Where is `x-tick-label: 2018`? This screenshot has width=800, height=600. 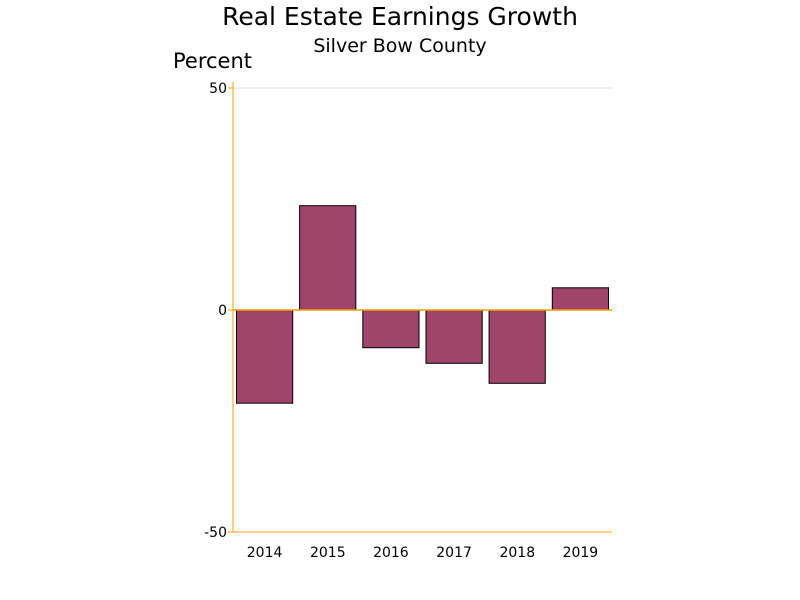 x-tick-label: 2018 is located at coordinates (517, 553).